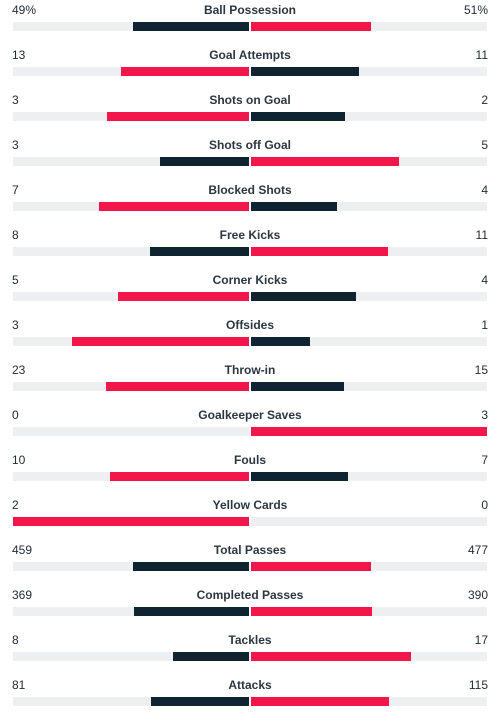  I want to click on stat-name: Free Kicks, so click(250, 235).